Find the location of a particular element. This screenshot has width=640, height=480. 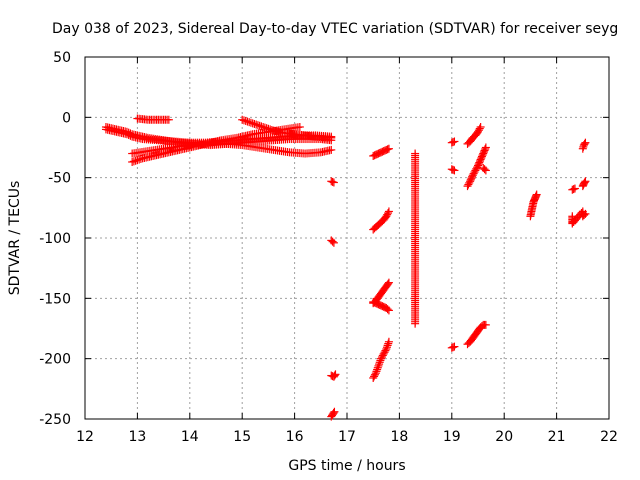

y-tick-label: -50 is located at coordinates (59, 179).